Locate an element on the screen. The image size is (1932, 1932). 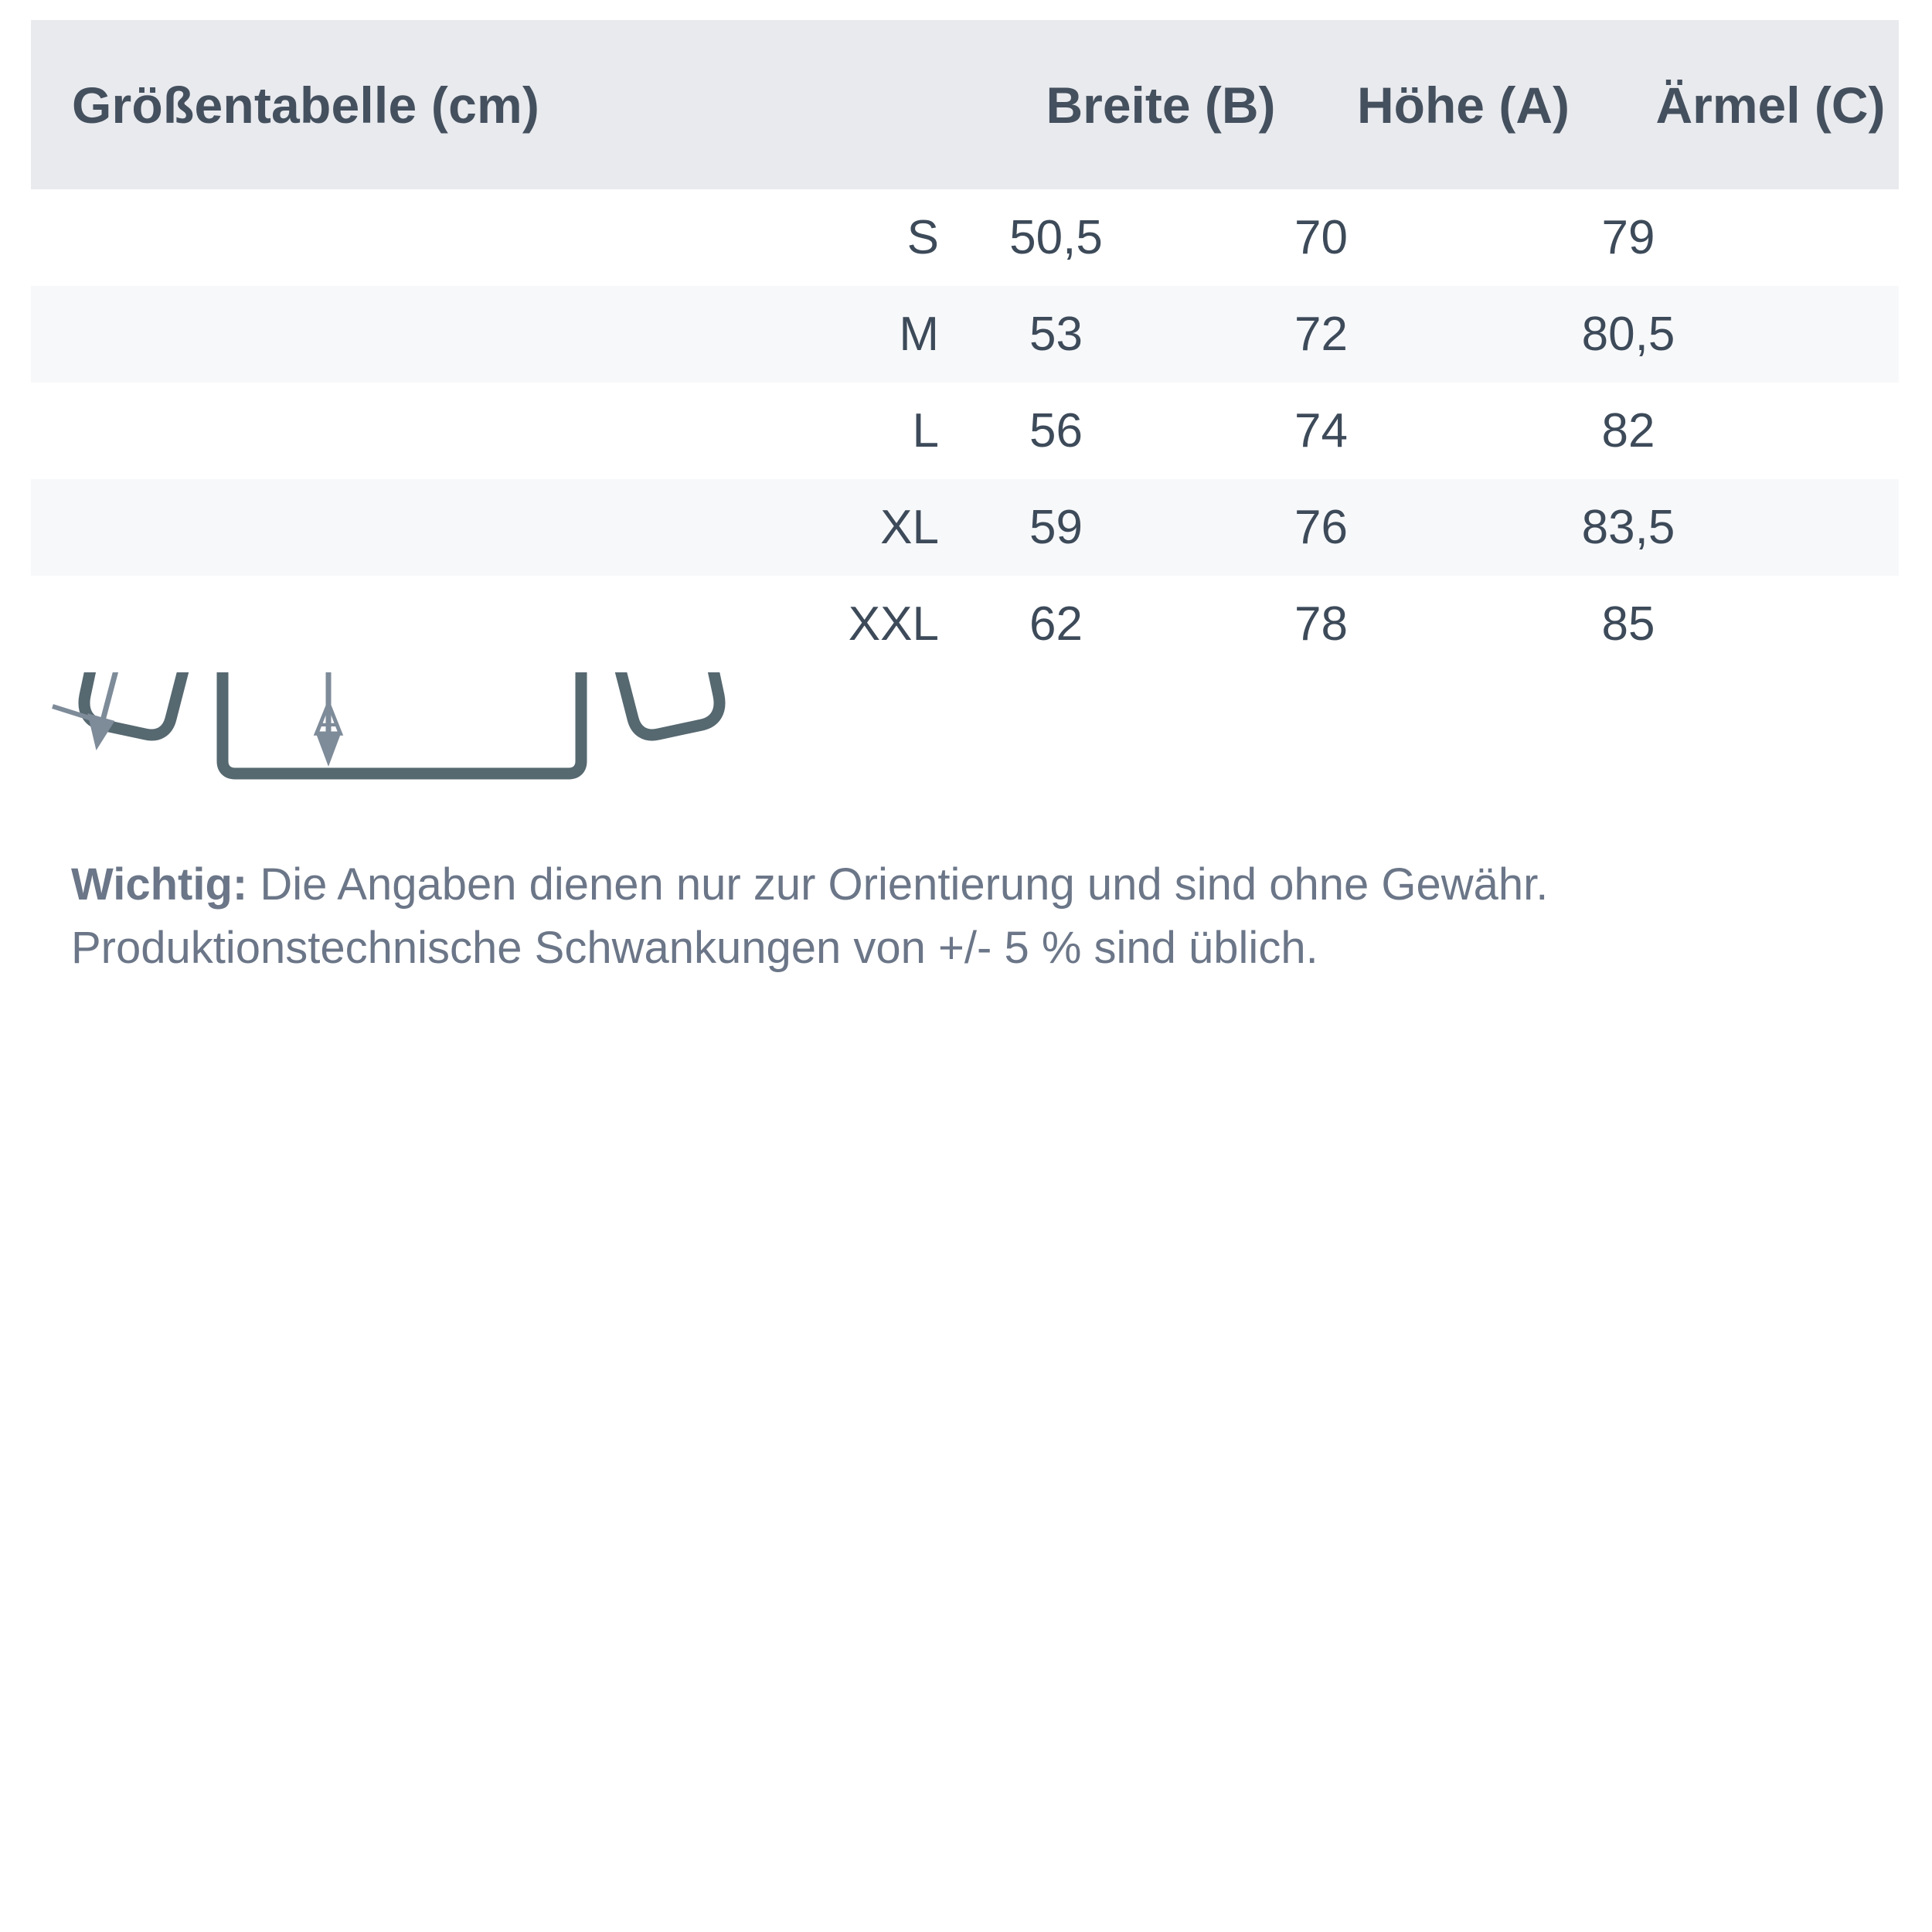
cell-aermel: 85 is located at coordinates (1628, 624).